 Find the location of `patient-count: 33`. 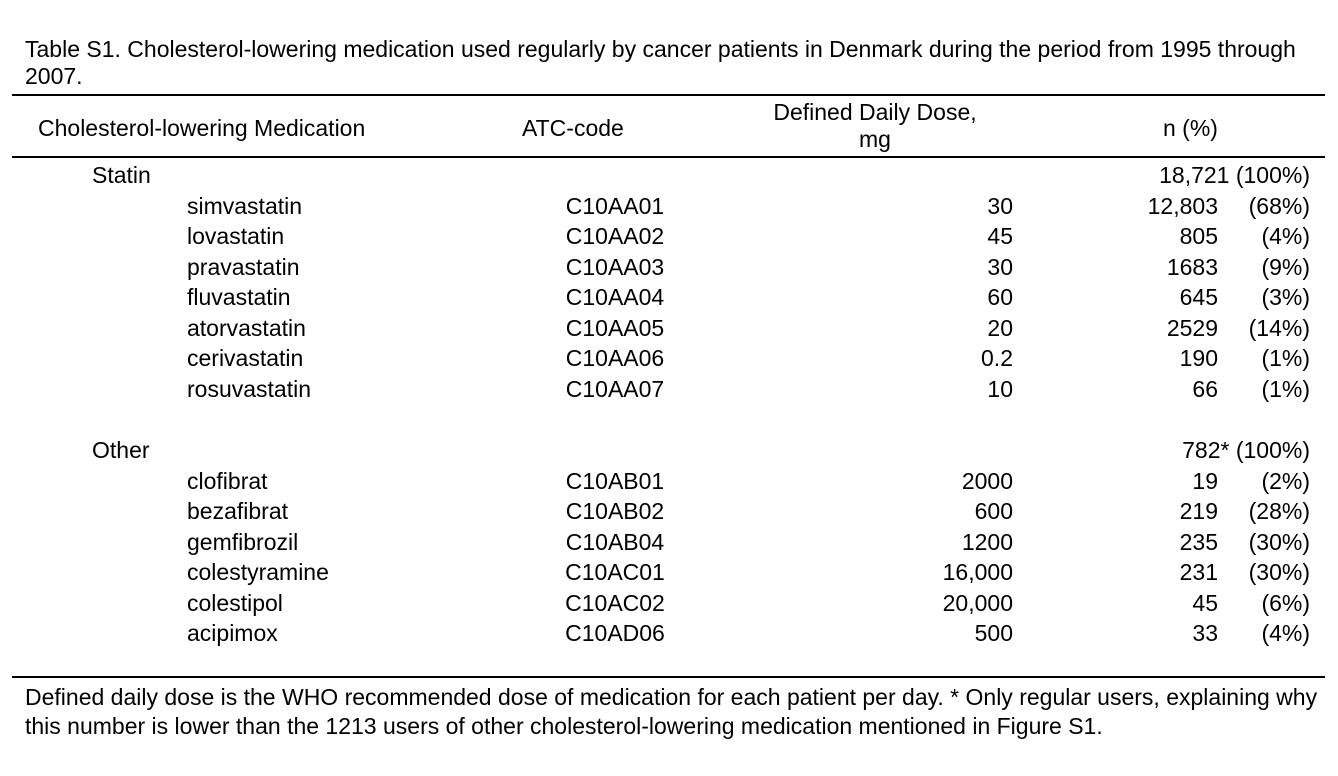

patient-count: 33 is located at coordinates (1205, 633).